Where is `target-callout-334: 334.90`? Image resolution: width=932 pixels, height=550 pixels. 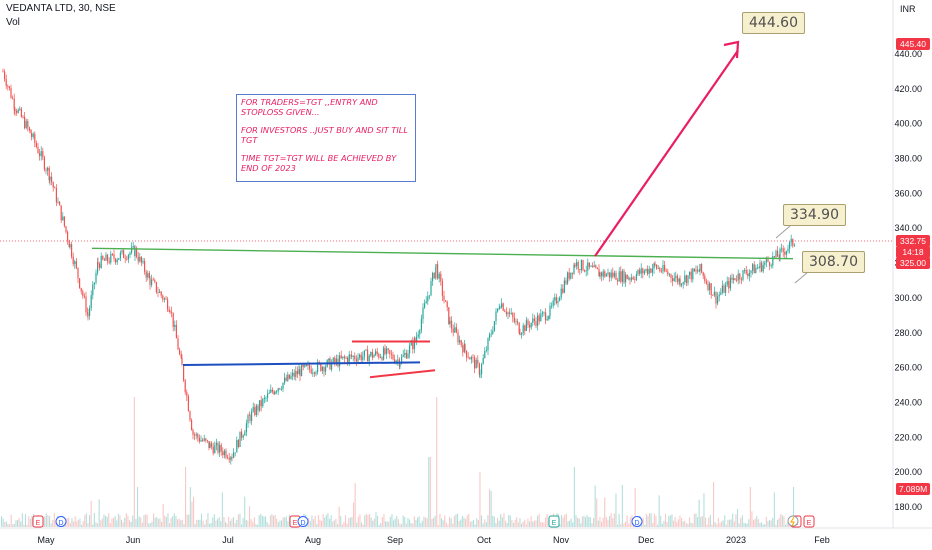 target-callout-334: 334.90 is located at coordinates (814, 215).